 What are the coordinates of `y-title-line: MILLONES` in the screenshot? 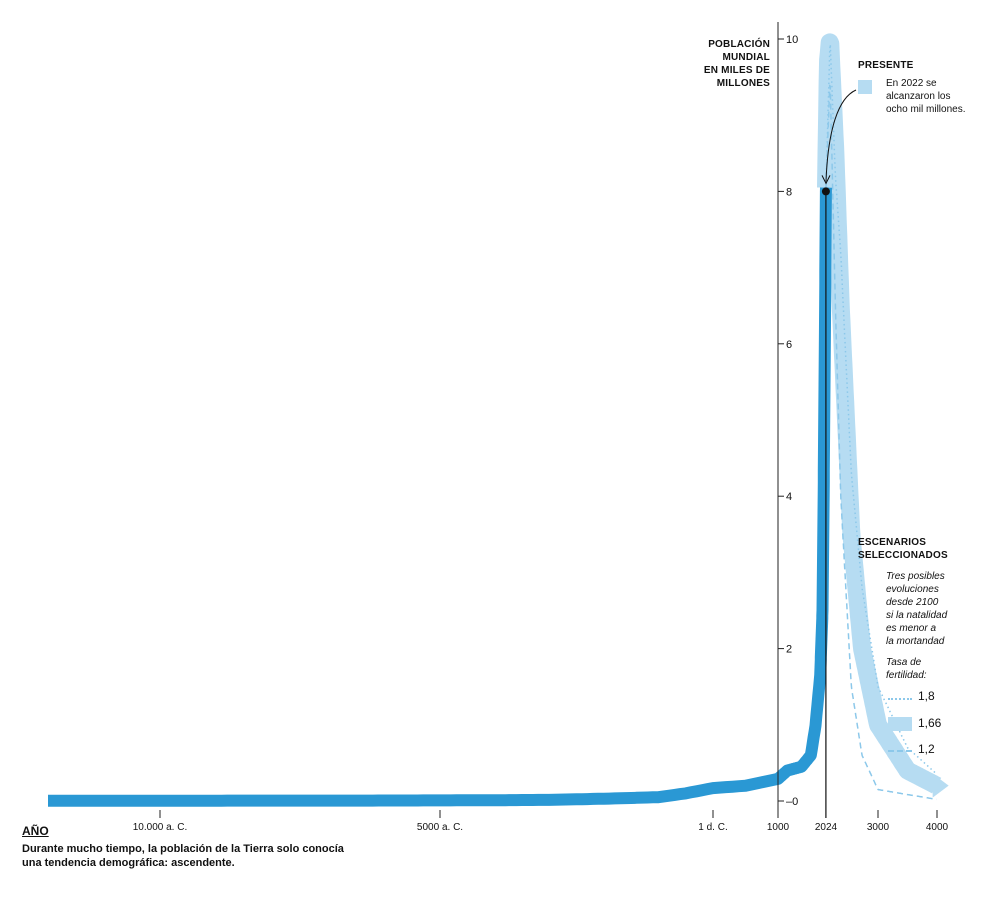 It's located at (743, 83).